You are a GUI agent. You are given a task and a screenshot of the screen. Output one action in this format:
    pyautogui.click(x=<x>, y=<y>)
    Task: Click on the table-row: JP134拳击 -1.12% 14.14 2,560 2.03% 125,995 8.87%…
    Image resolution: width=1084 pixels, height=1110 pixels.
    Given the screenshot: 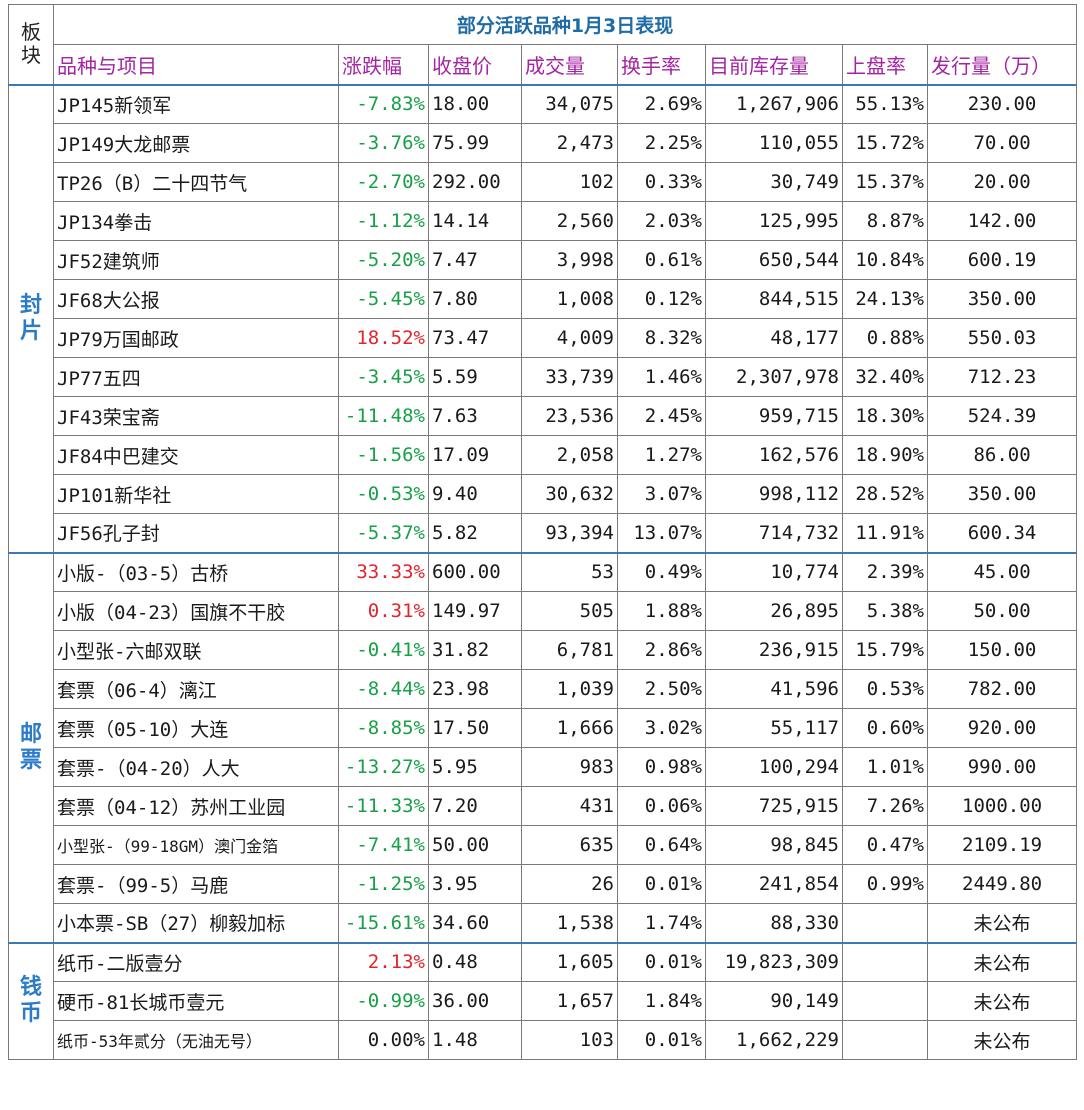 What is the action you would take?
    pyautogui.click(x=543, y=221)
    